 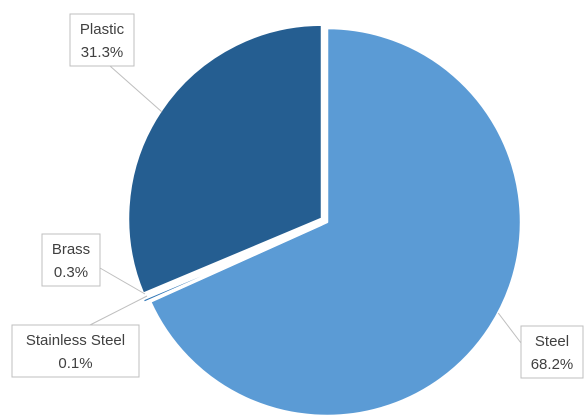 I want to click on pie-slice-brass, so click(x=232, y=264).